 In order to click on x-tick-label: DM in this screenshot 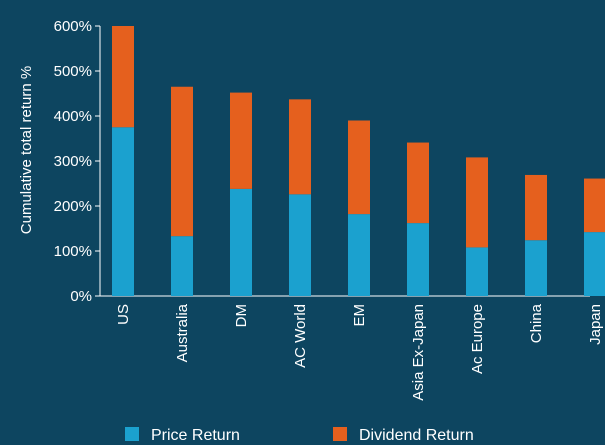, I will do `click(241, 315)`.